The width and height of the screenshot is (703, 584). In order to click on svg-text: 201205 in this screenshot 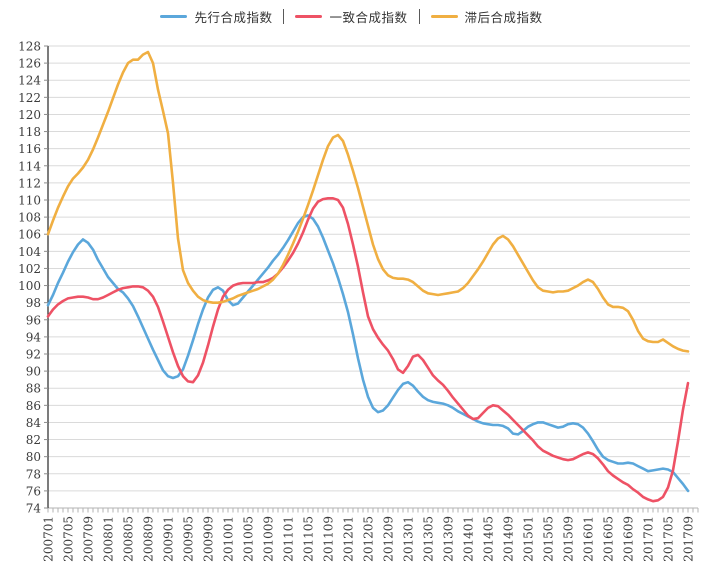, I will do `click(369, 539)`.